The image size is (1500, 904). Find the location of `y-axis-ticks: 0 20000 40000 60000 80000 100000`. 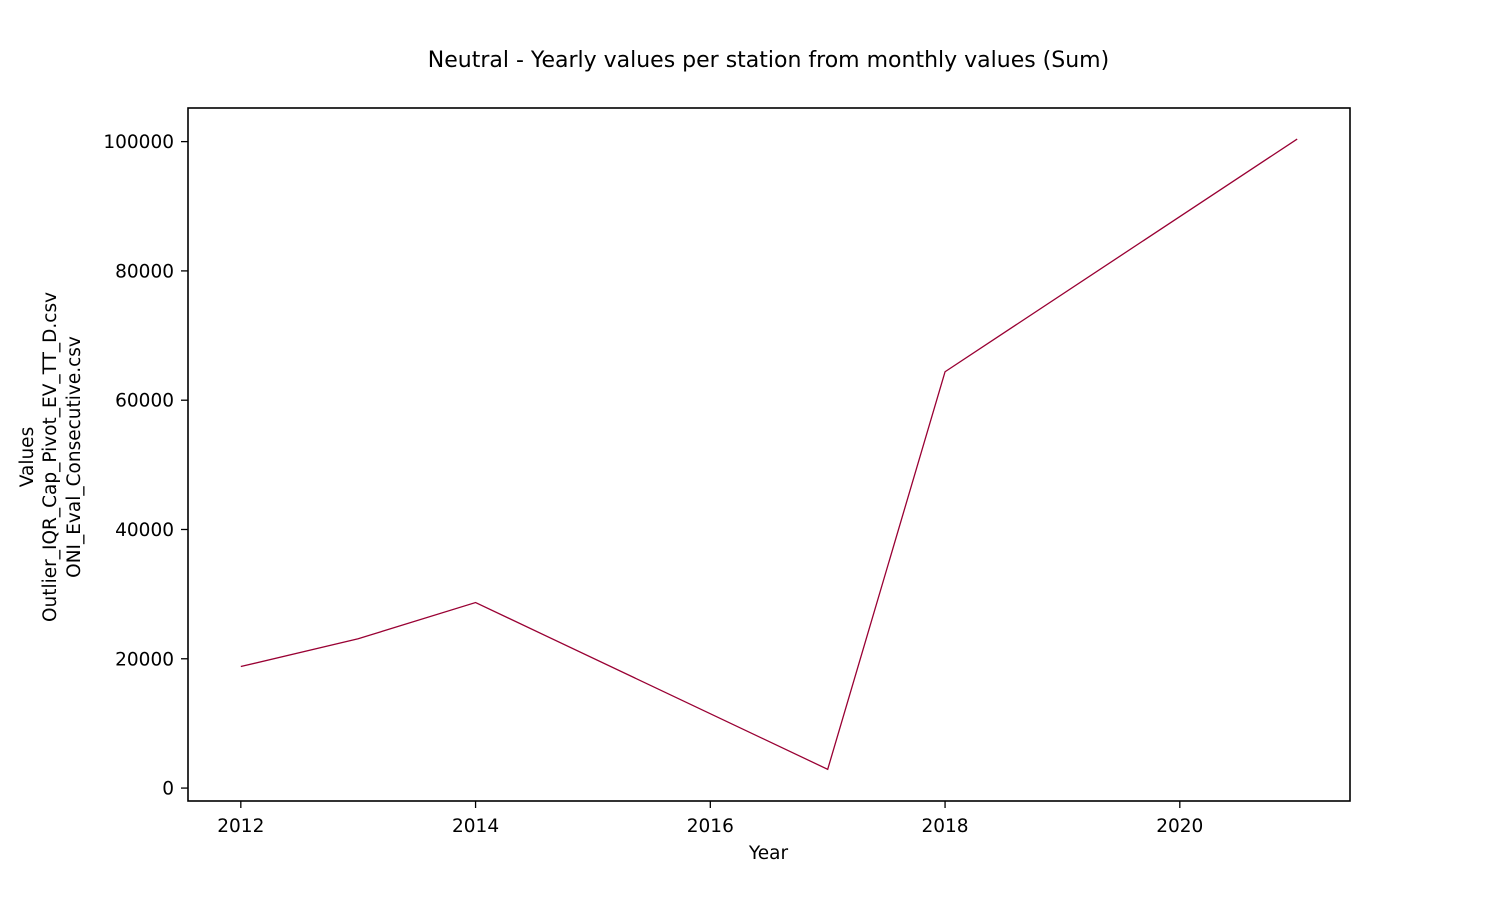

y-axis-ticks: 0 20000 40000 60000 80000 100000 is located at coordinates (145, 466).